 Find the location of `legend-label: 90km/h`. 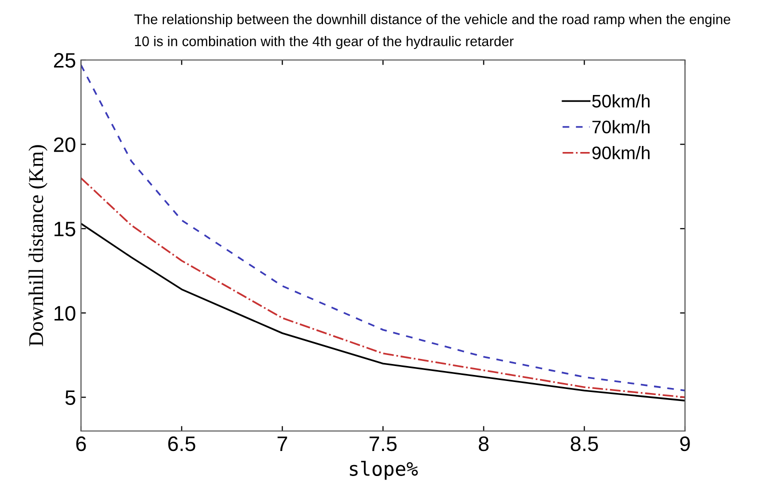

legend-label: 90km/h is located at coordinates (621, 153).